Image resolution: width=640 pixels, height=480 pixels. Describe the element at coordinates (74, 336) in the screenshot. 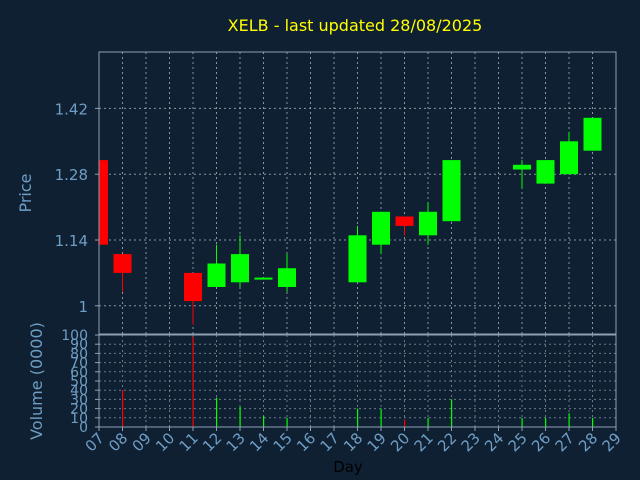

I see `volume-y-tick-label: 100` at that location.